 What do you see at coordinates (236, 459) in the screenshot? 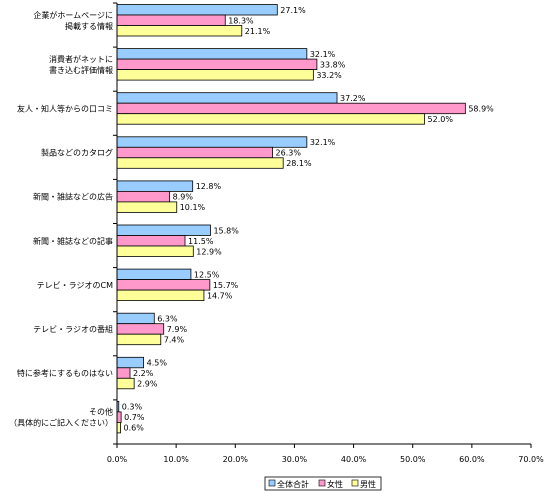
I see `x-tick-label-2: 20.0%` at bounding box center [236, 459].